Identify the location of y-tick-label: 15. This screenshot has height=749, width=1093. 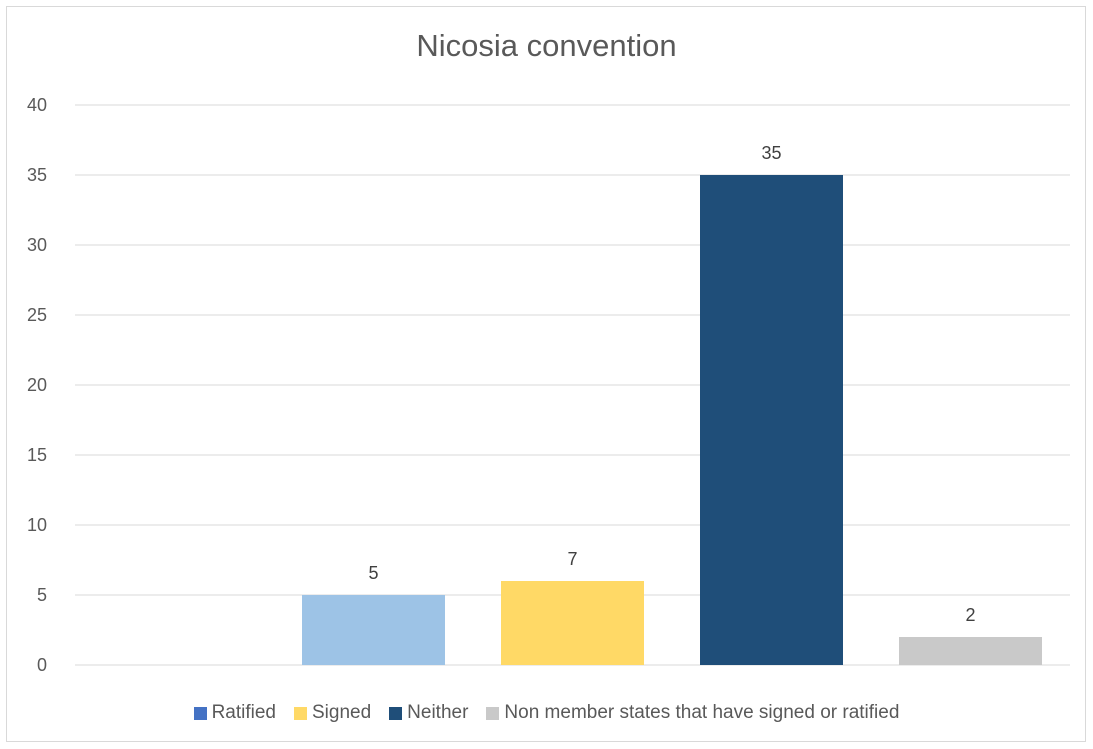
(37, 455).